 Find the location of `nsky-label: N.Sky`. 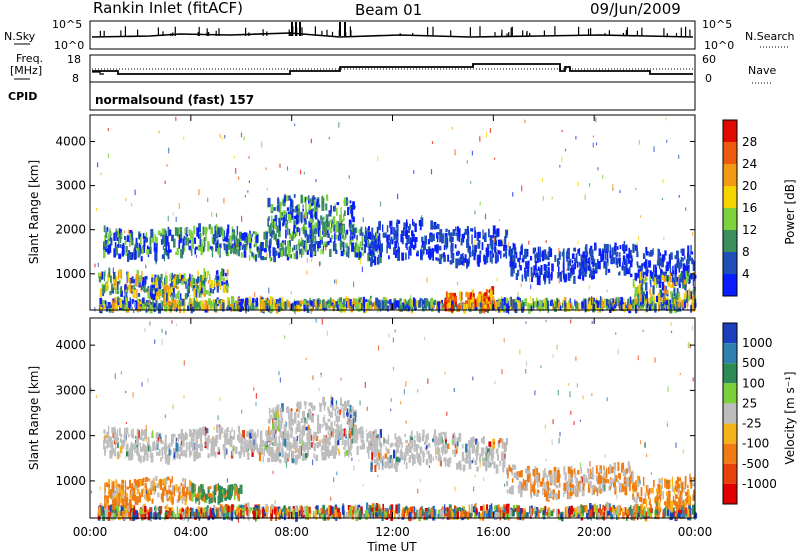

nsky-label: N.Sky is located at coordinates (20, 36).